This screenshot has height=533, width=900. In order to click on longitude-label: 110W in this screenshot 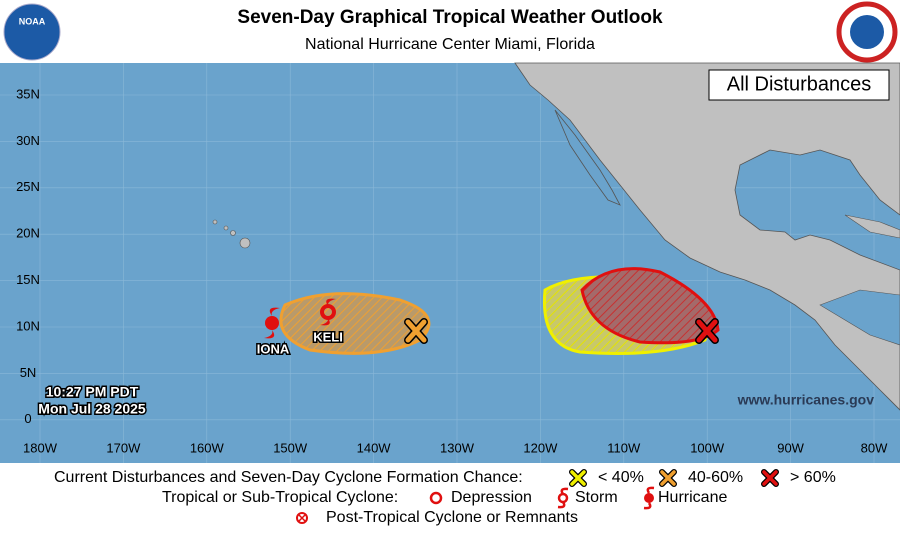, I will do `click(624, 447)`.